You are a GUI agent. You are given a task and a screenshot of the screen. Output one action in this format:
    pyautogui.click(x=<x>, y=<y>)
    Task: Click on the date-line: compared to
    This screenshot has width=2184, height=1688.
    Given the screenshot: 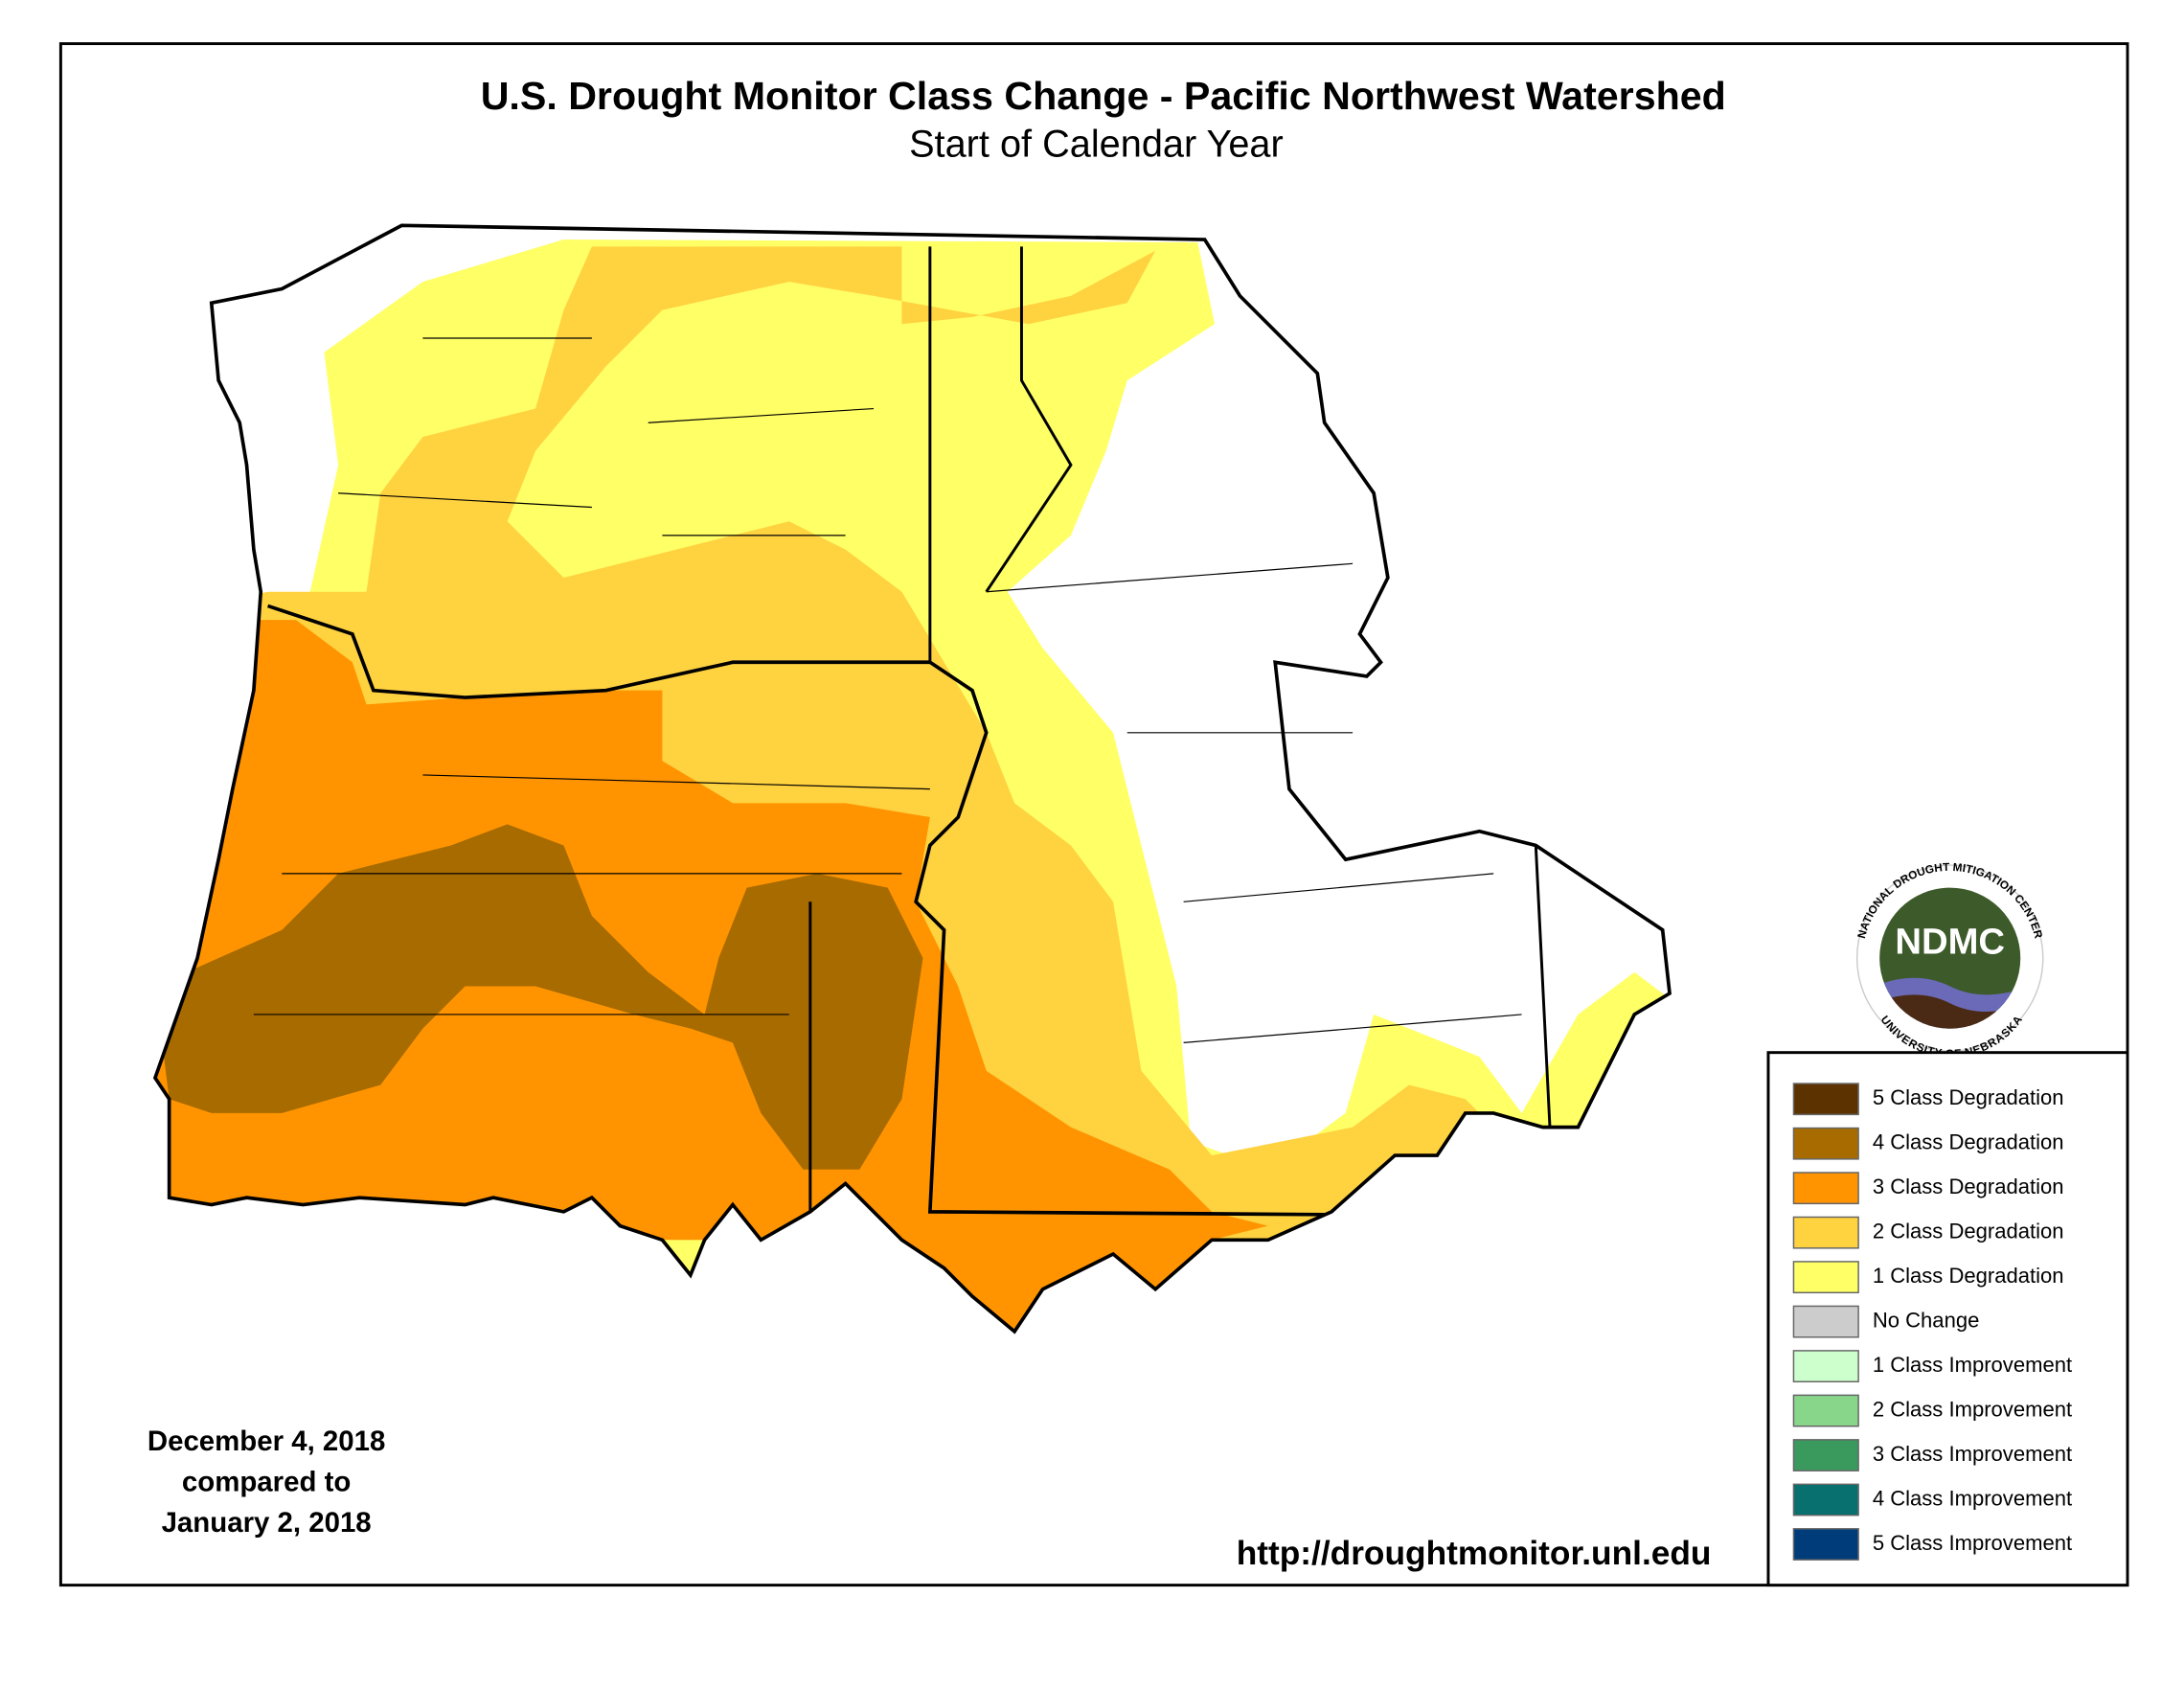 What is the action you would take?
    pyautogui.click(x=266, y=1482)
    